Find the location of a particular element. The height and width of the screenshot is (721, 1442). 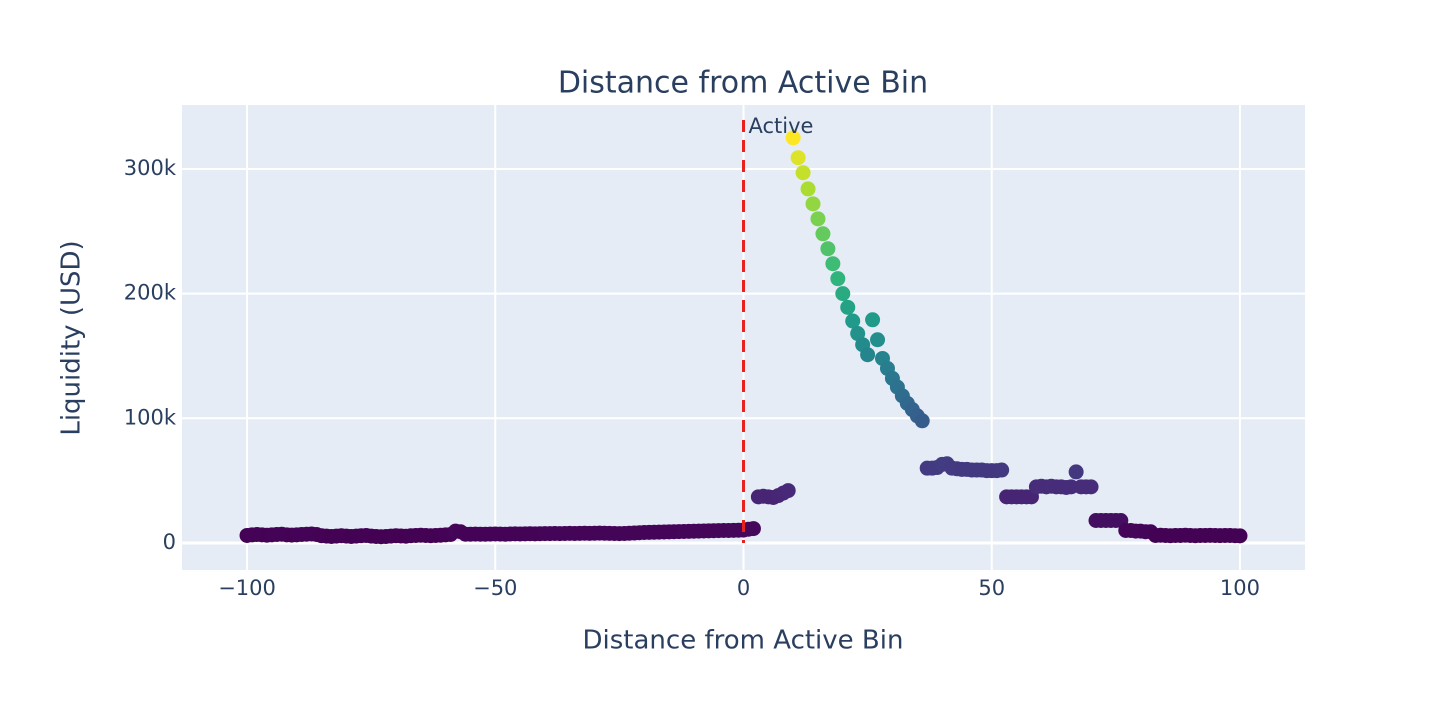

y-tick-label: 100k is located at coordinates (150, 417).